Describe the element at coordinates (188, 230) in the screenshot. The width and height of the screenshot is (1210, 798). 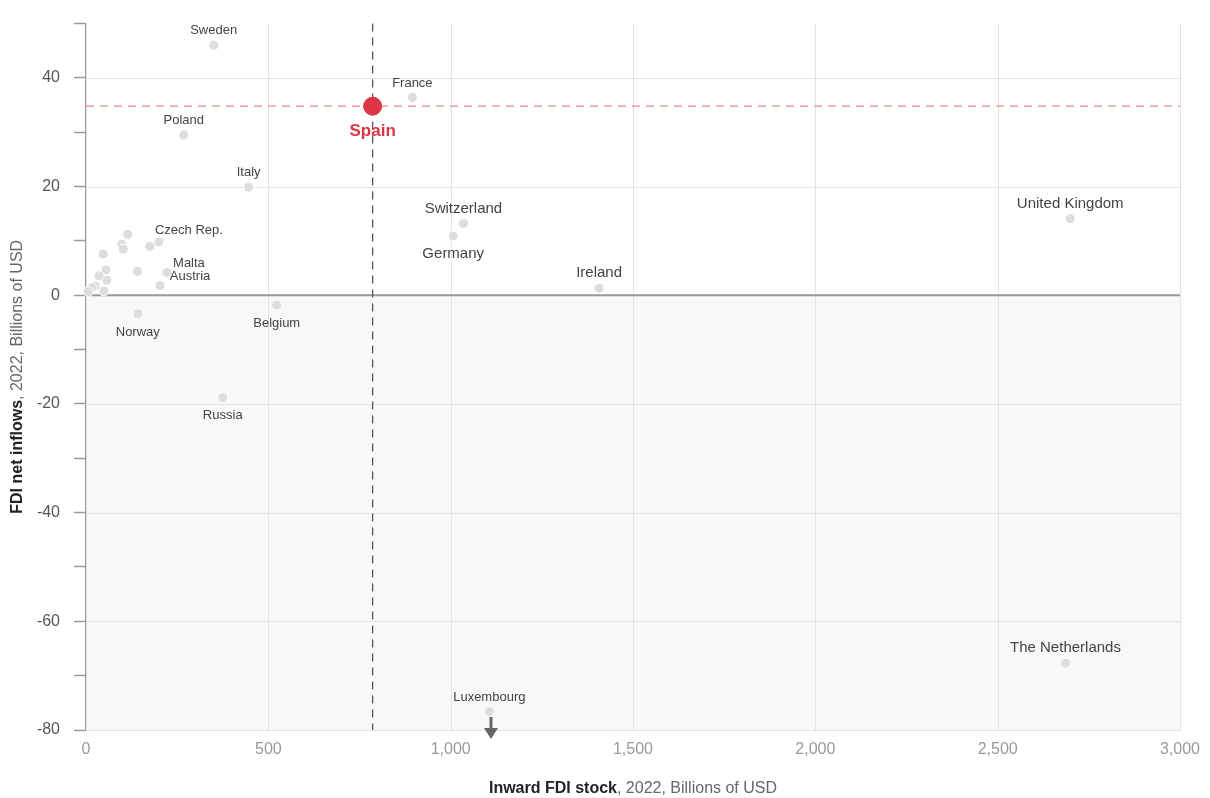
I see `annotation: Czech Rep.` at that location.